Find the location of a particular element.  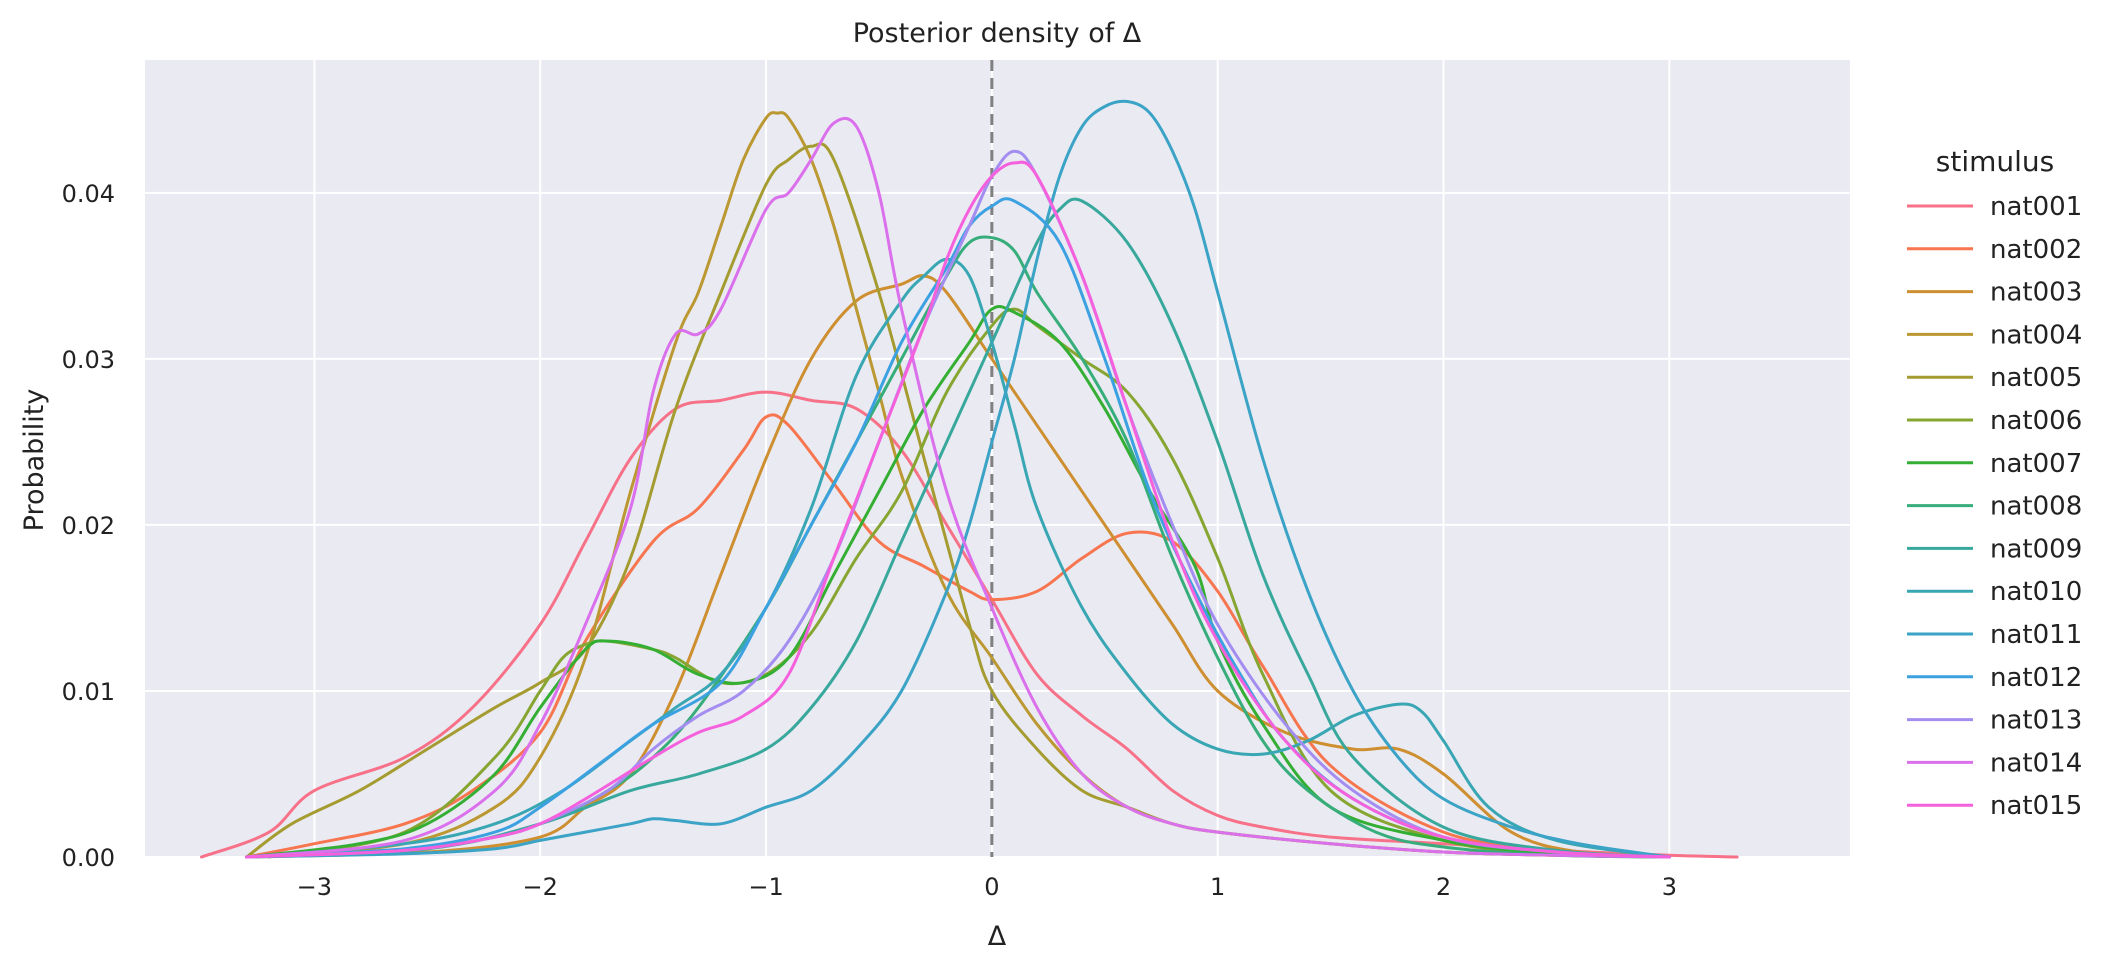

legend-label-nat002: nat002 is located at coordinates (2036, 250).